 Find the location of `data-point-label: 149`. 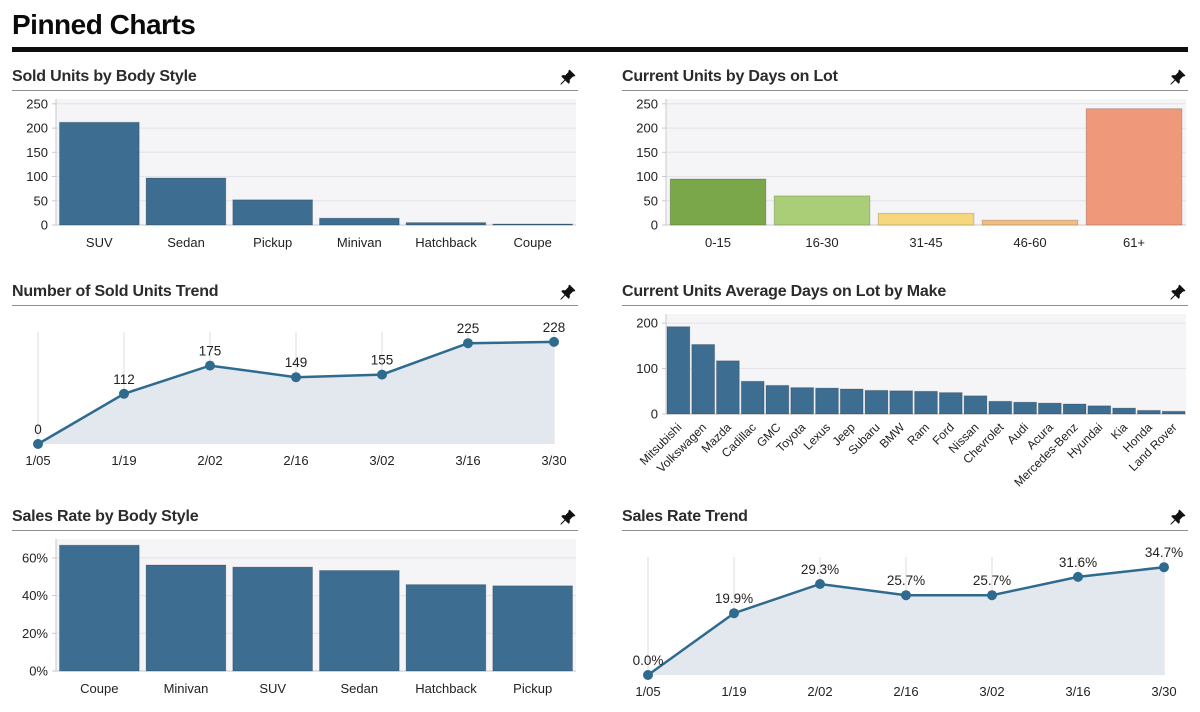

data-point-label: 149 is located at coordinates (296, 362).